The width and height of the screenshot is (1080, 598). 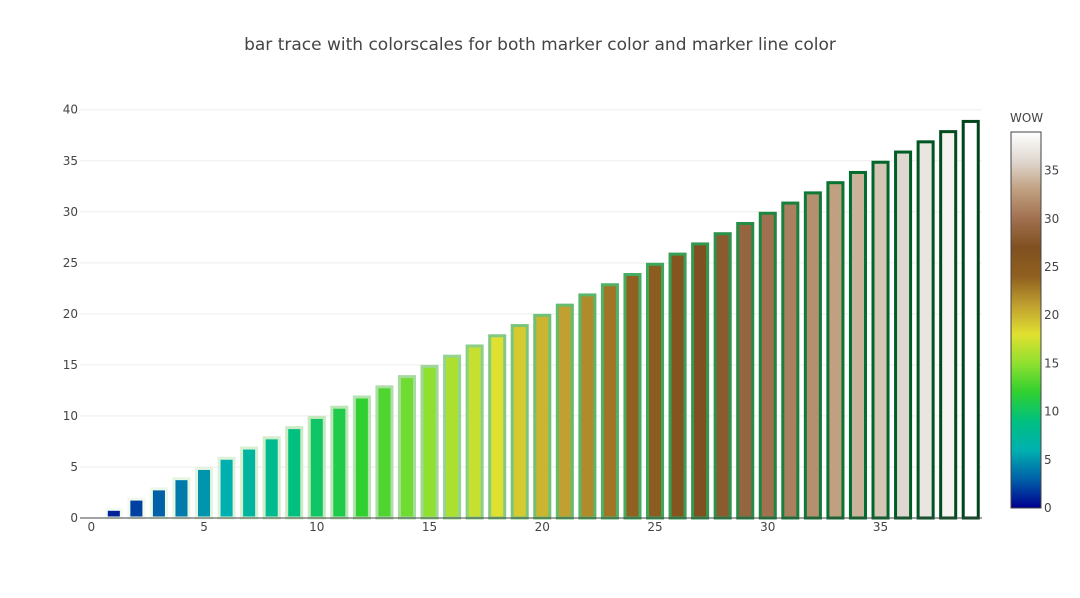 I want to click on y-tick-label: 0, so click(x=74, y=518).